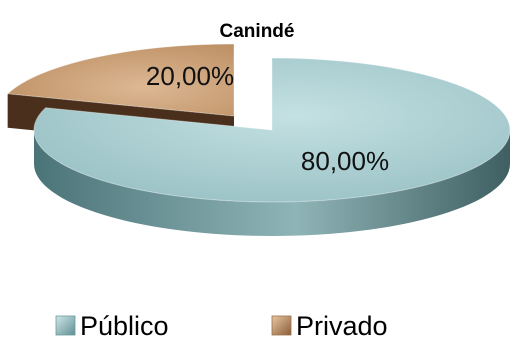 Image resolution: width=520 pixels, height=338 pixels. Describe the element at coordinates (342, 324) in the screenshot. I see `legend-label-privado: Privado` at that location.